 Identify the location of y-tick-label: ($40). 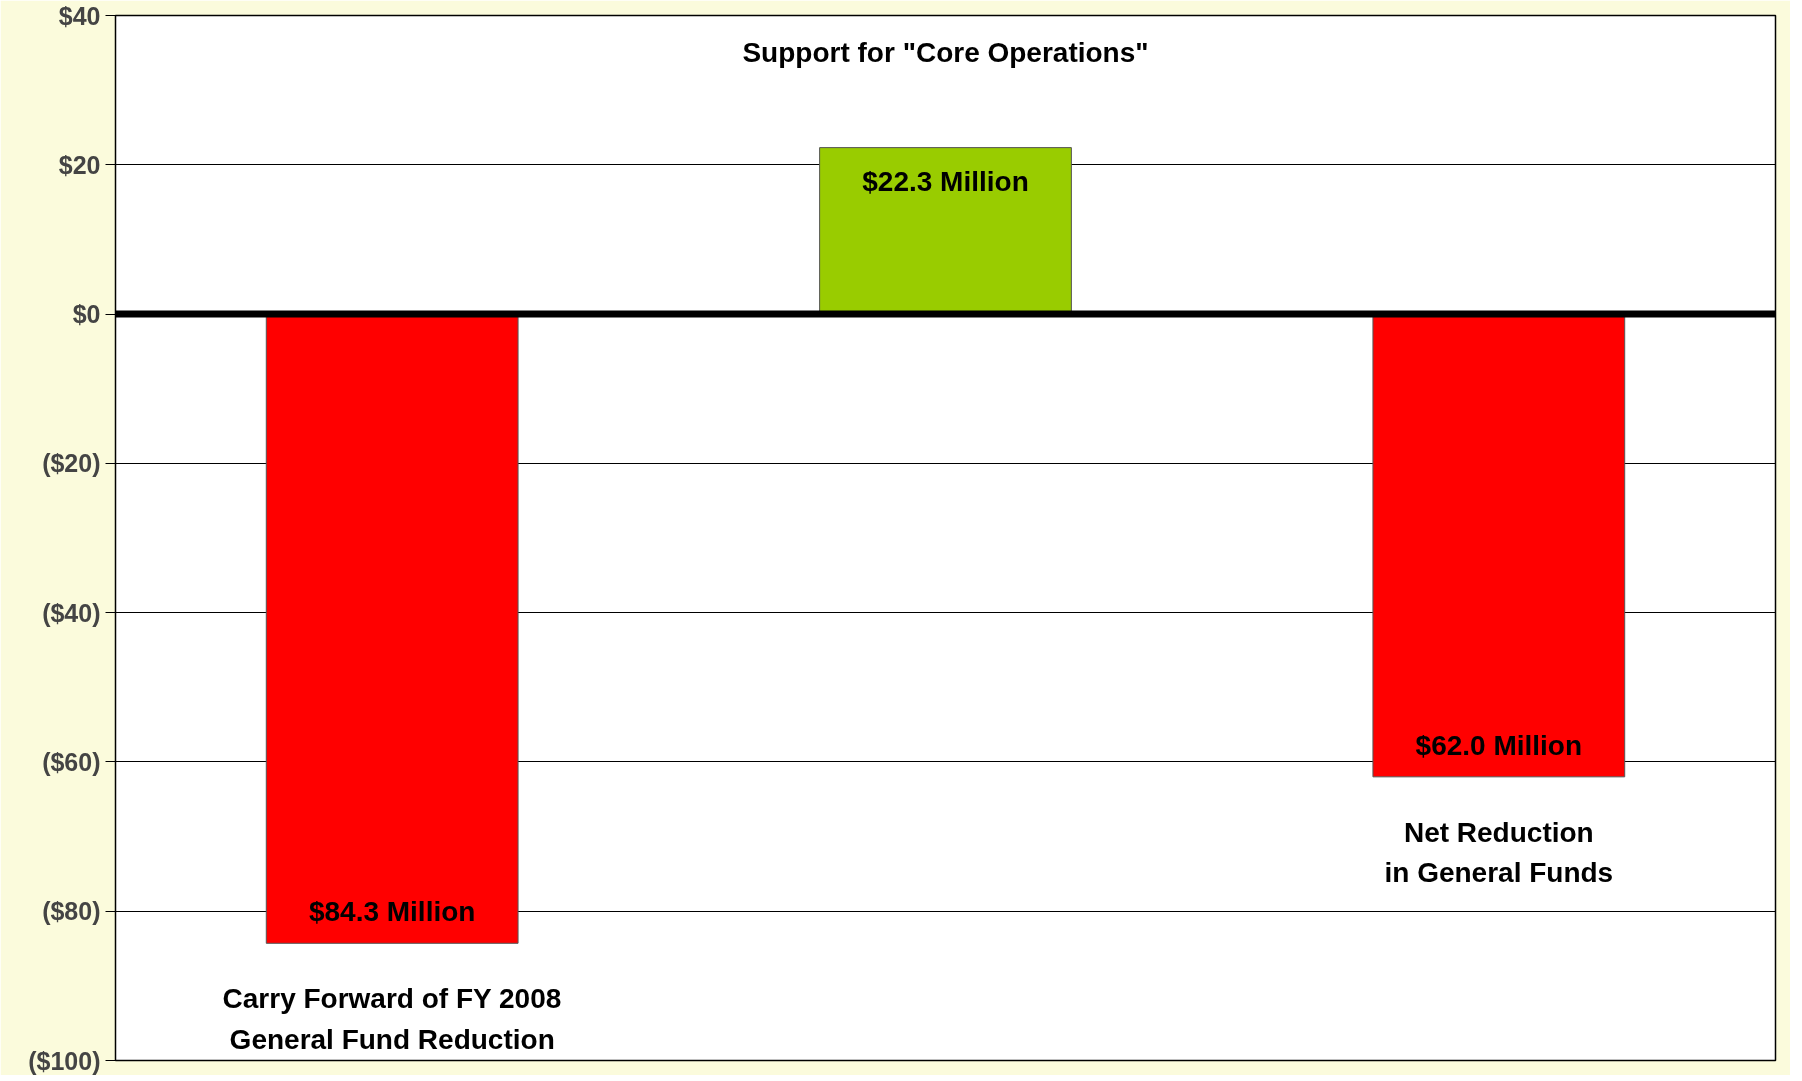
(71, 612).